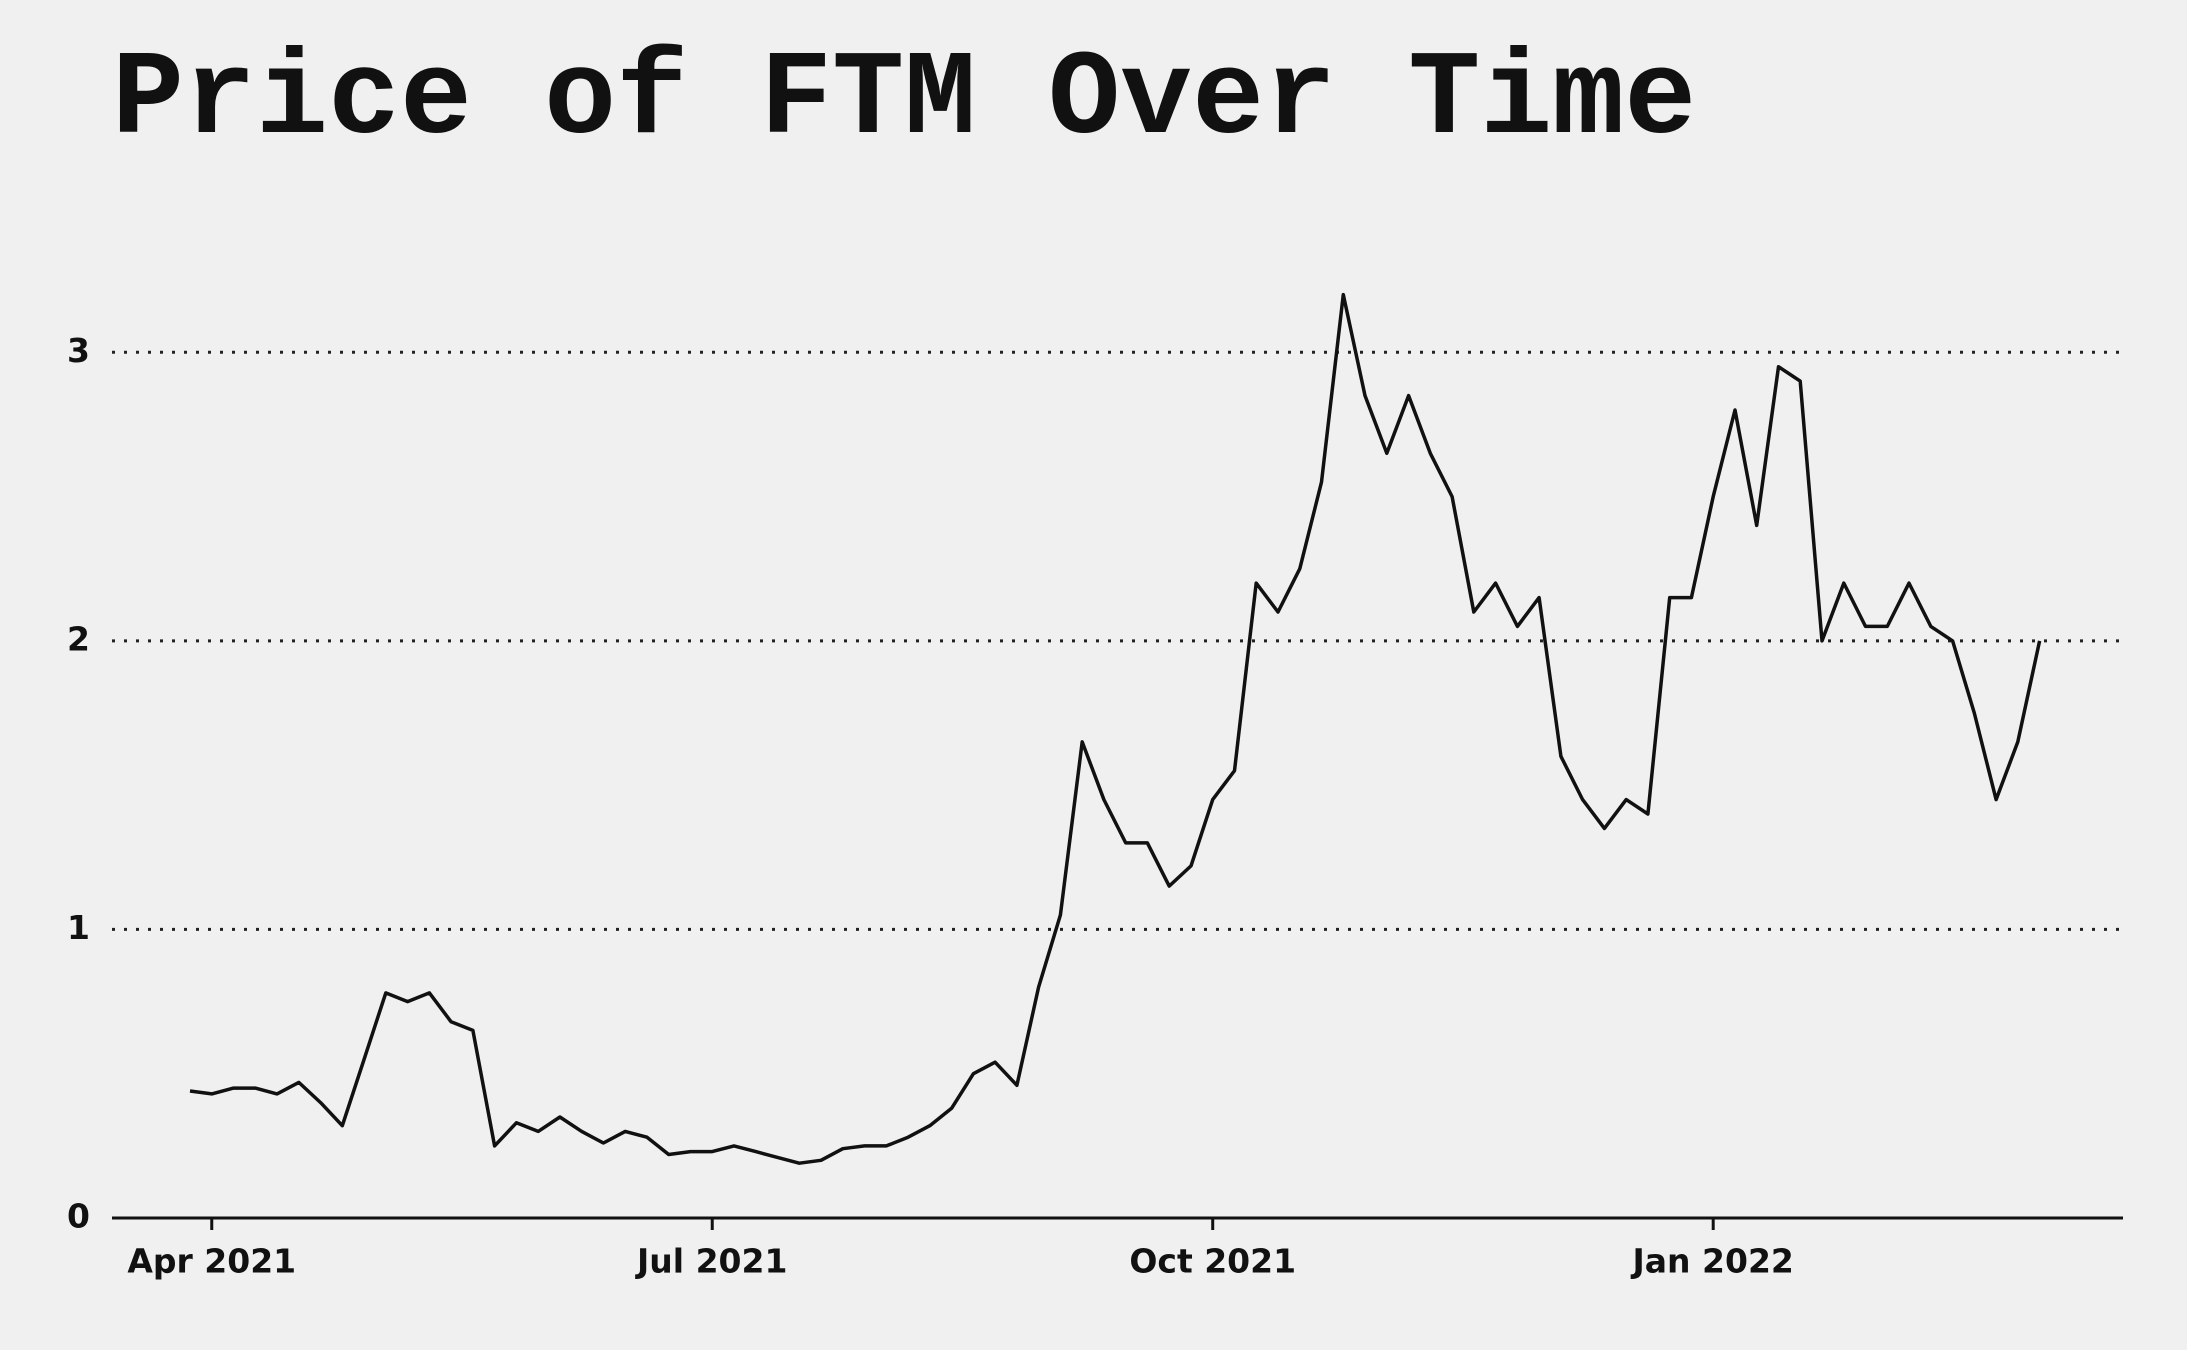 The width and height of the screenshot is (2187, 1350). I want to click on y-tick-label: 0, so click(78, 1216).